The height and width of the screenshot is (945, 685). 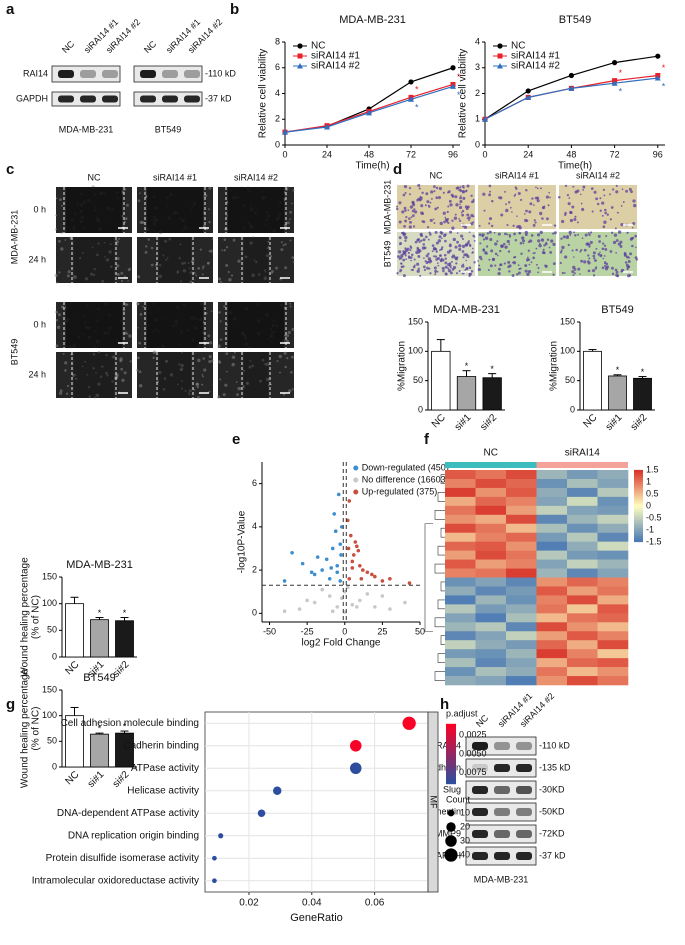 I want to click on panel-label: c, so click(x=10, y=169).